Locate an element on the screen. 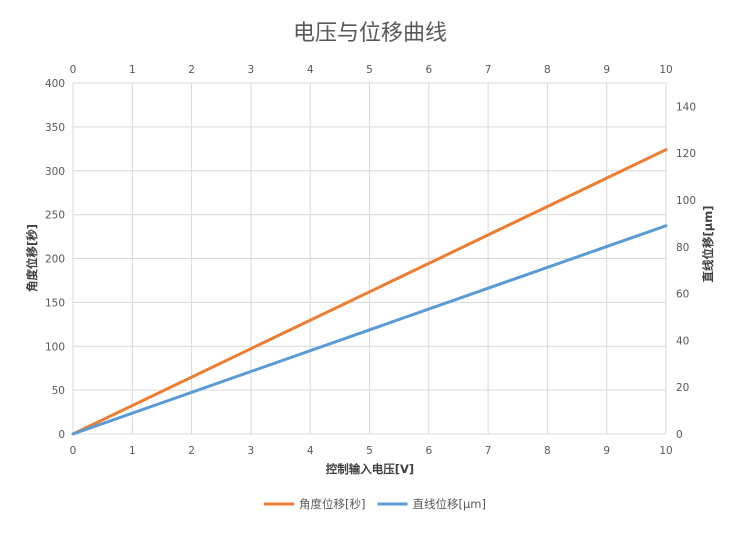  left-tick-label: 150 is located at coordinates (55, 303).